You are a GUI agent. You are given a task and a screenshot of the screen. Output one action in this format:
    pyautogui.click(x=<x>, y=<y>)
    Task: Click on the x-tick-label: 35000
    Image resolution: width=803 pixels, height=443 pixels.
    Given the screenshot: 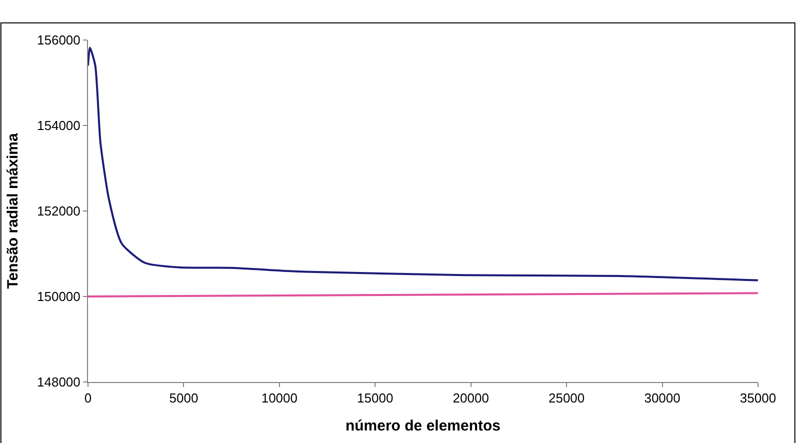 What is the action you would take?
    pyautogui.click(x=758, y=398)
    